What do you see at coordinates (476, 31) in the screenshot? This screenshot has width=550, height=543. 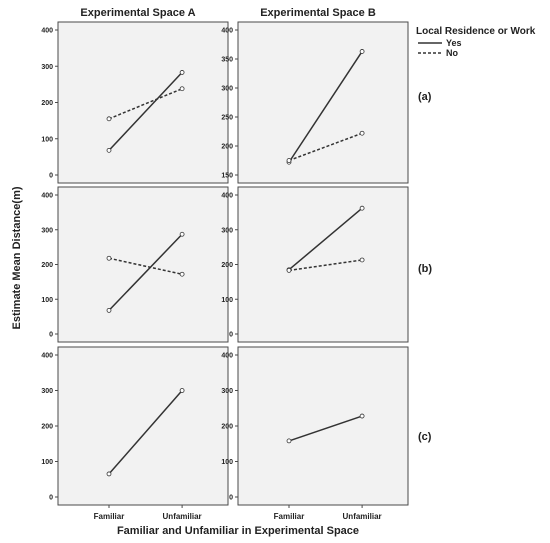 I see `legend-title: Local Residence or Work` at bounding box center [476, 31].